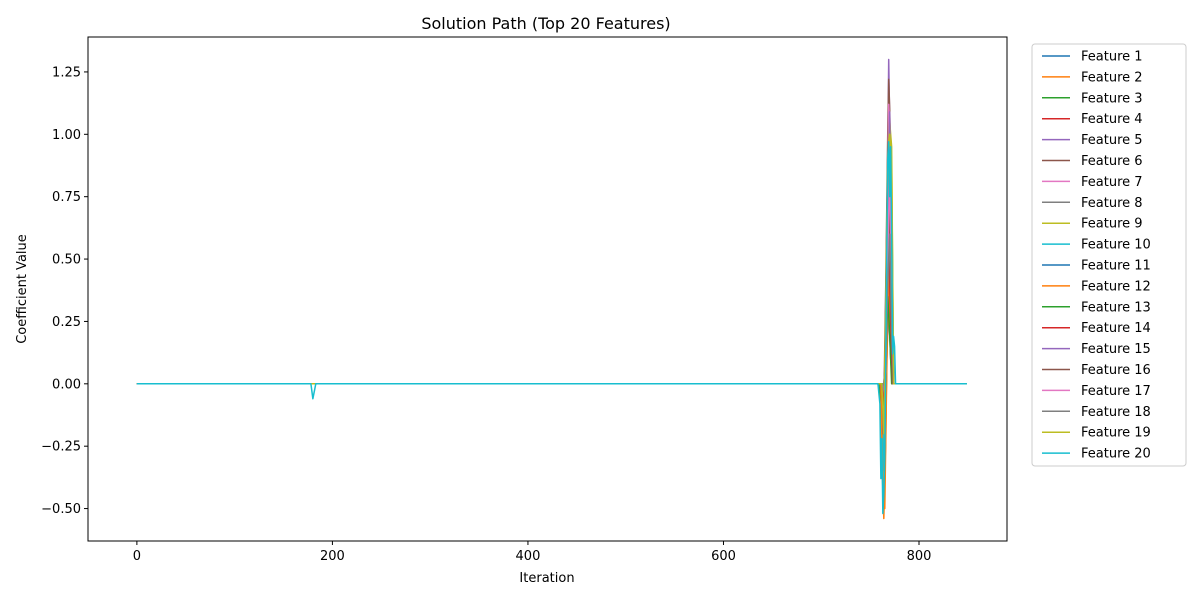 This screenshot has width=1200, height=600. What do you see at coordinates (1116, 370) in the screenshot?
I see `legend-label-feature-16: Feature 16` at bounding box center [1116, 370].